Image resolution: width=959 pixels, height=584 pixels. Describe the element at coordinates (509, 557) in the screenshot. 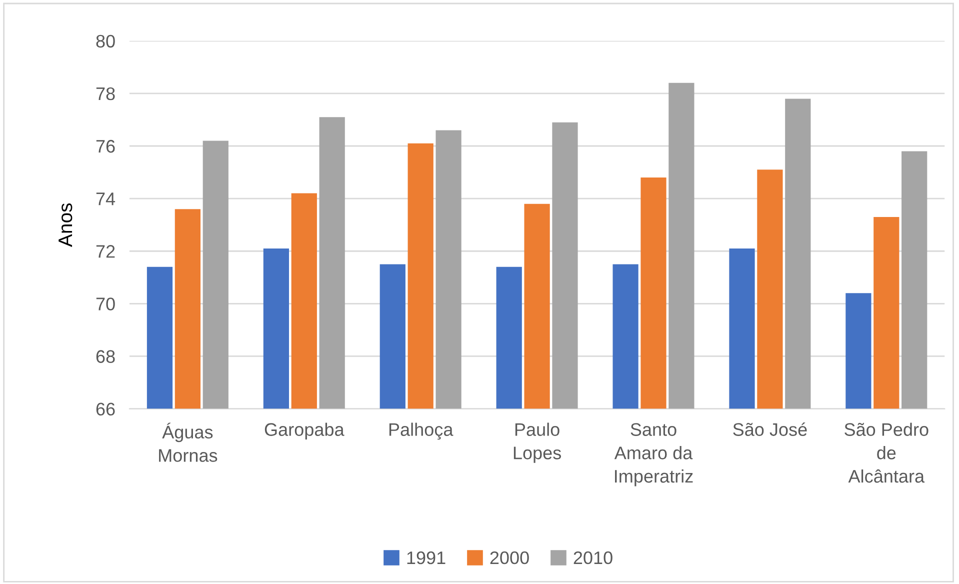

I see `legend-label: 2000` at that location.